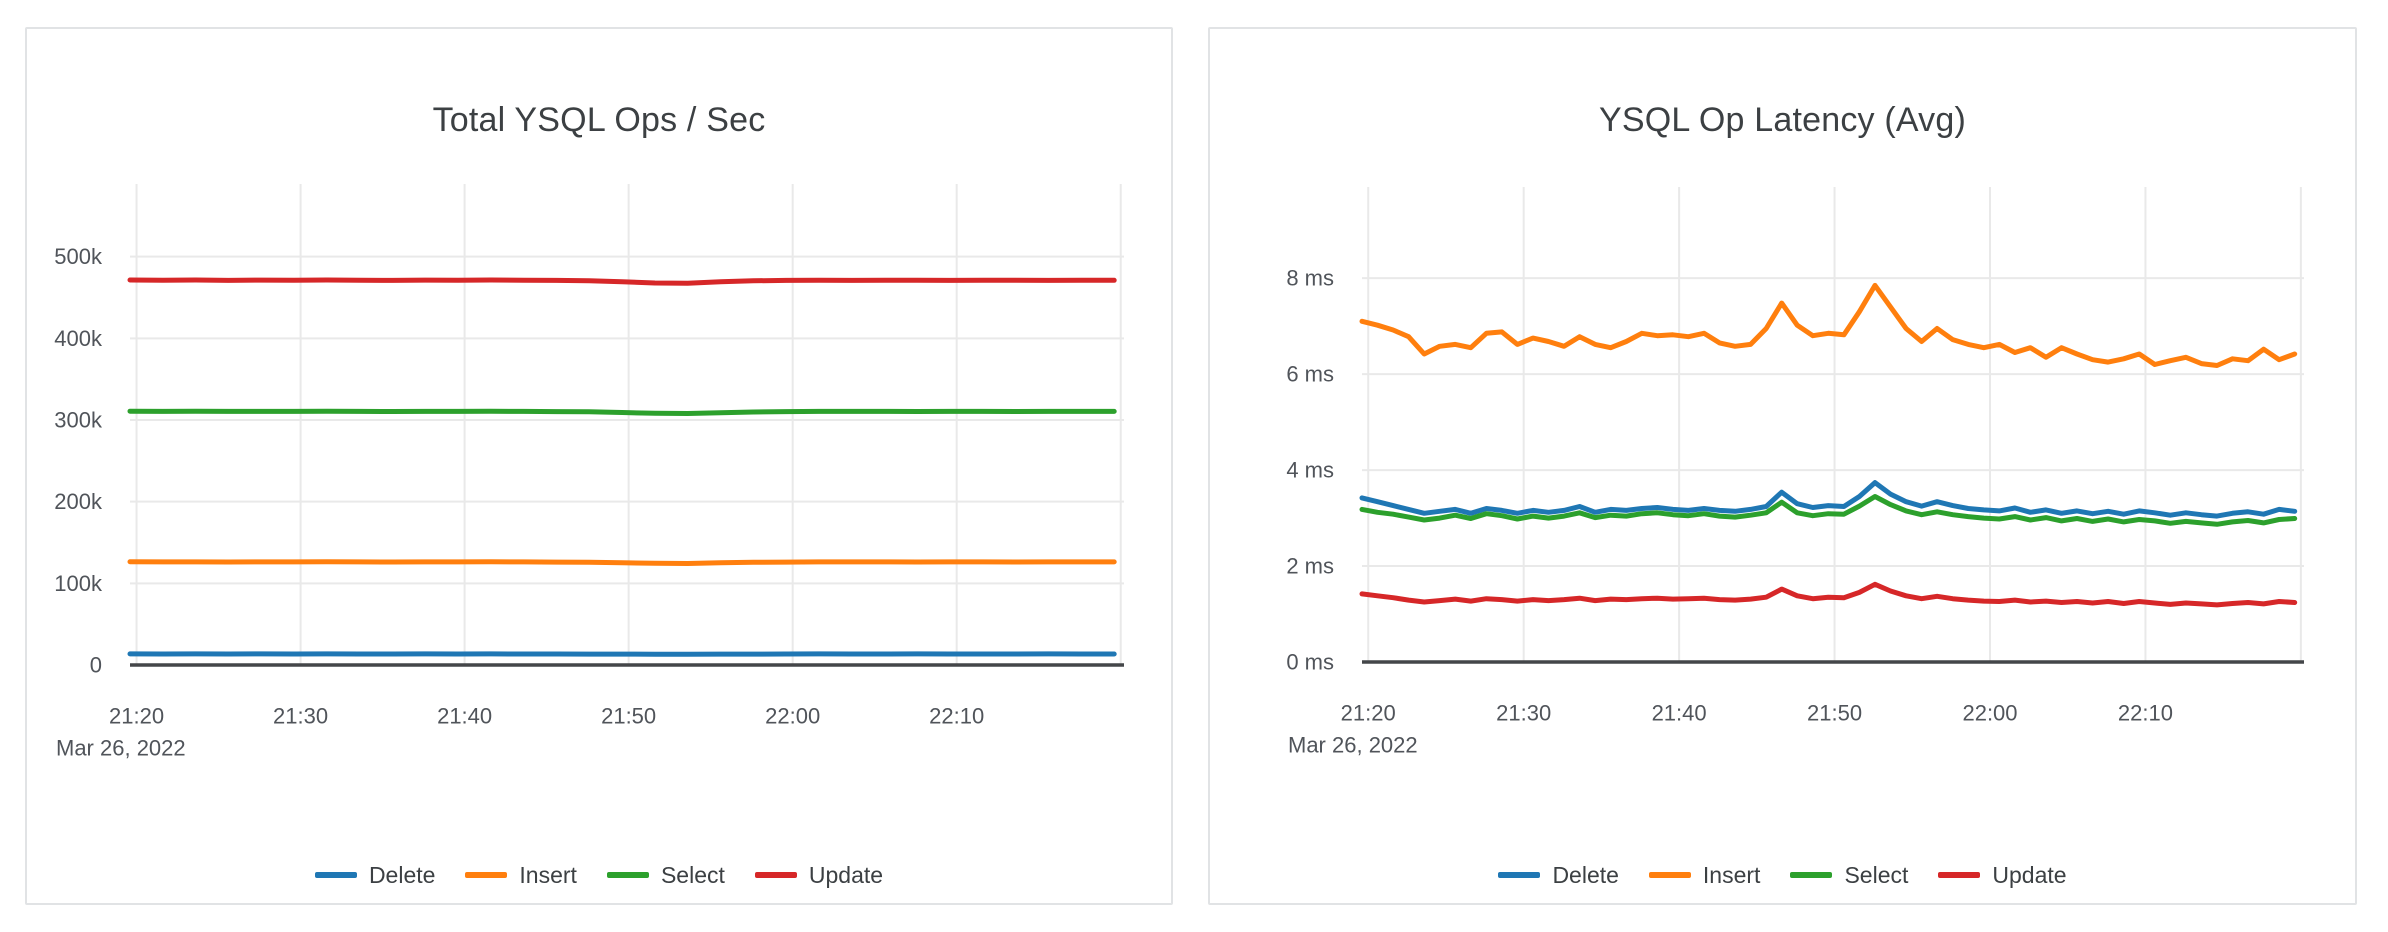  I want to click on chart-title: Total YSQL Ops / Sec, so click(599, 120).